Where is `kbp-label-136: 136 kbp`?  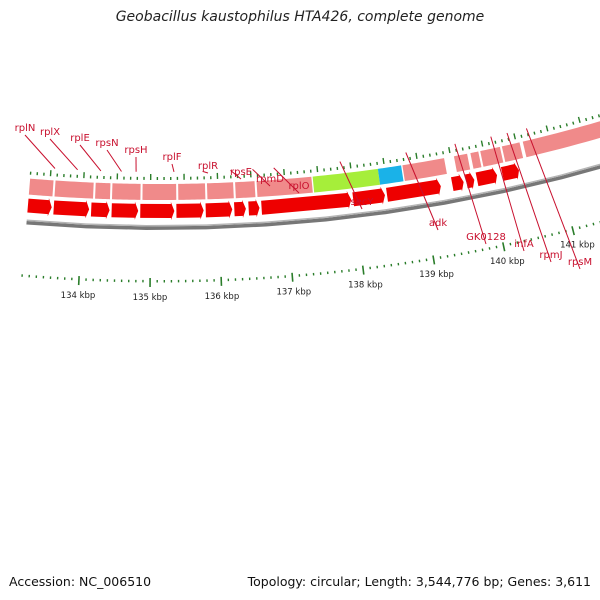
kbp-label-136: 136 kbp is located at coordinates (222, 297).